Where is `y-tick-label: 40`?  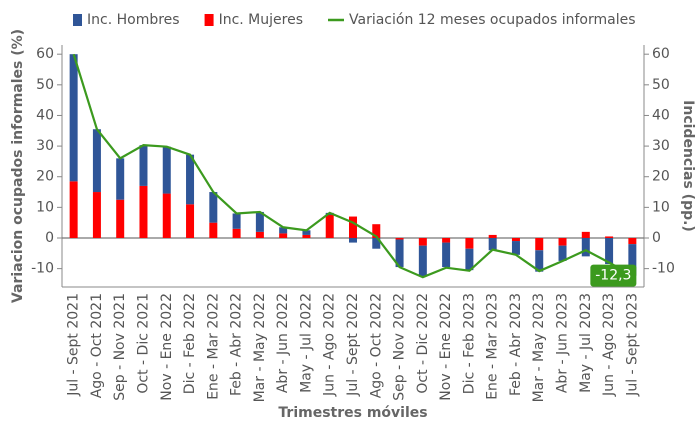 y-tick-label: 40 is located at coordinates (45, 115).